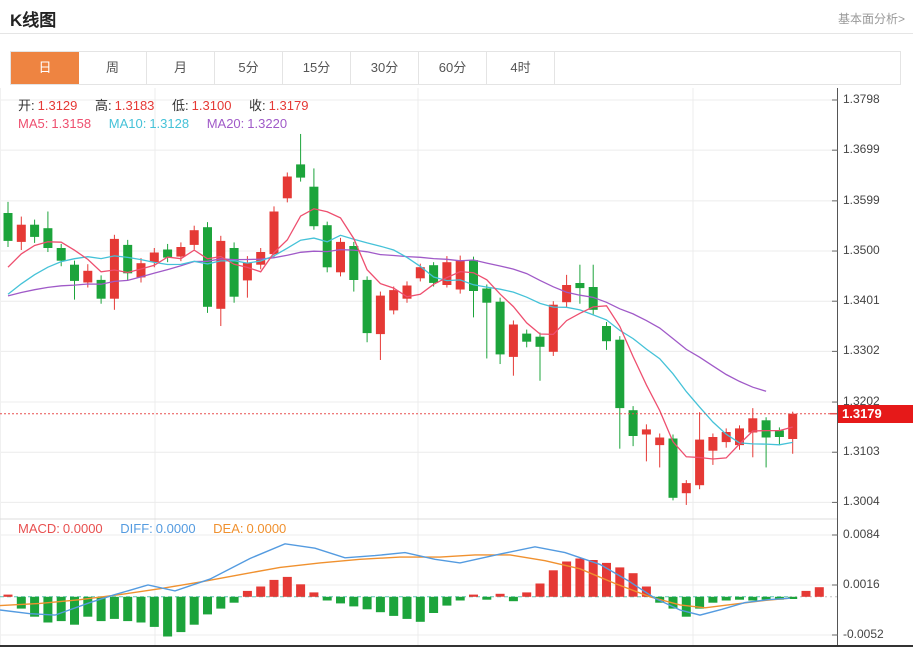 Image resolution: width=913 pixels, height=650 pixels. I want to click on tab-15min: 15分, so click(317, 68).